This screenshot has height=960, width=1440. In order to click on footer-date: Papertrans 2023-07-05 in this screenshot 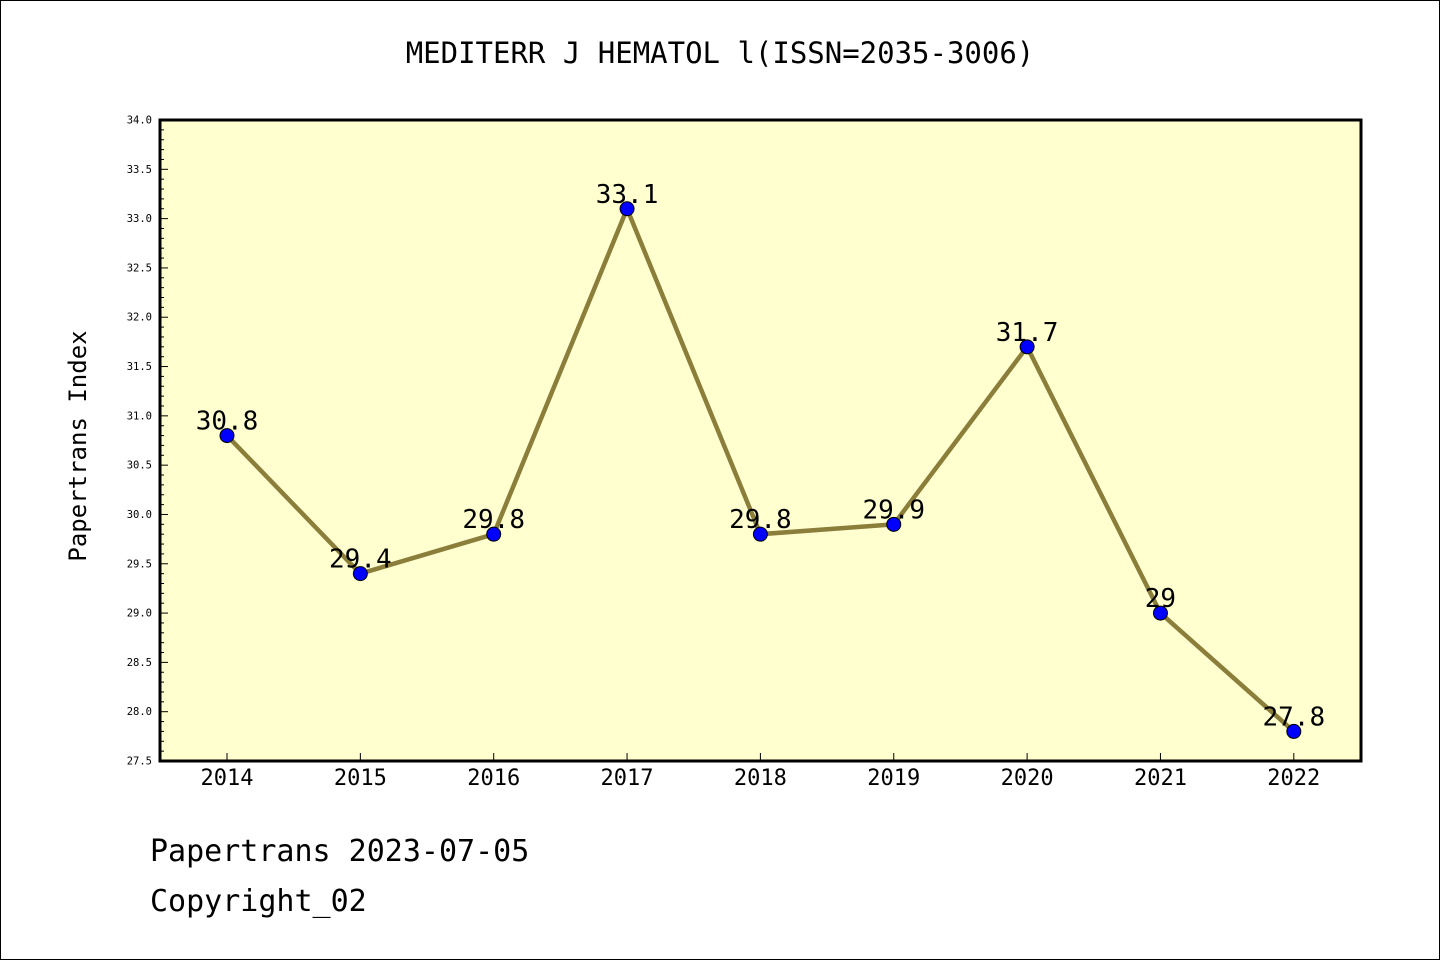, I will do `click(340, 851)`.